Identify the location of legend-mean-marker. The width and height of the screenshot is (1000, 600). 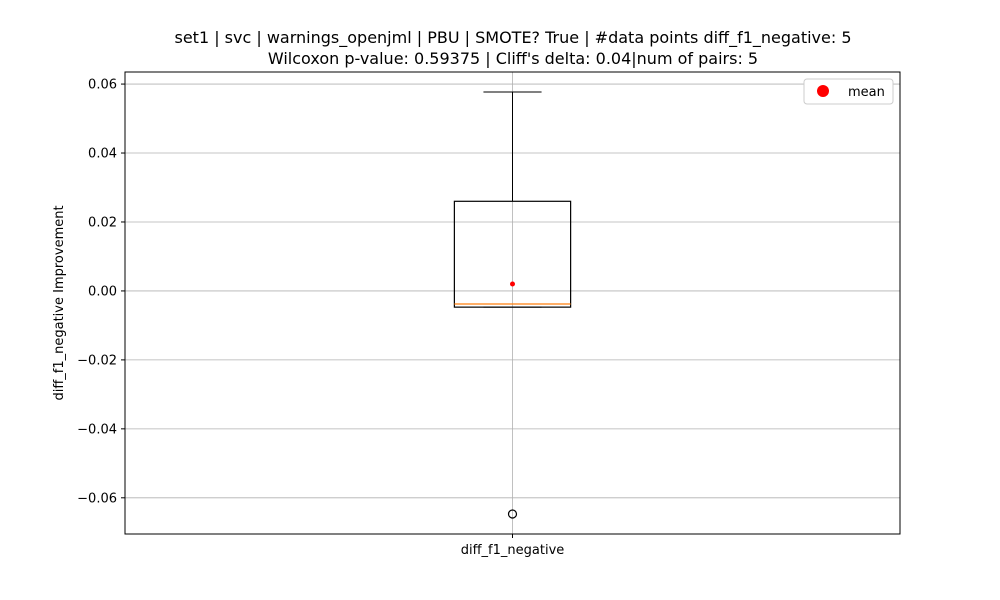
(823, 91).